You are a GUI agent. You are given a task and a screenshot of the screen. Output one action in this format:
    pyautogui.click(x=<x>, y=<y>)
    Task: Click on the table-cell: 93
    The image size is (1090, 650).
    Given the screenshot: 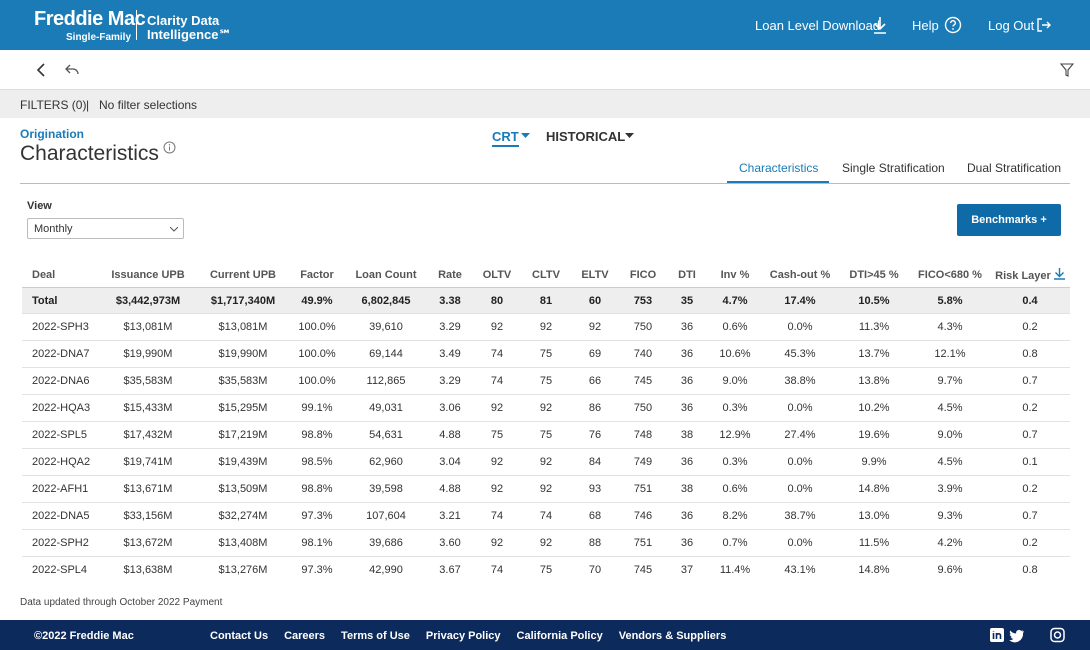 What is the action you would take?
    pyautogui.click(x=595, y=489)
    